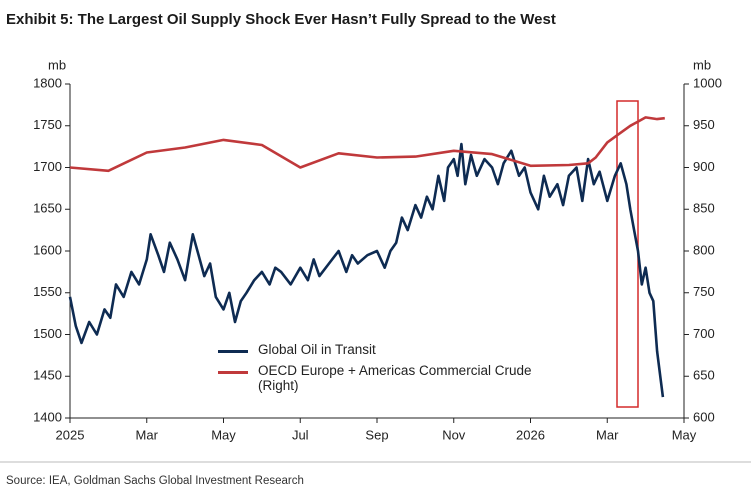 Image resolution: width=751 pixels, height=496 pixels. What do you see at coordinates (530, 434) in the screenshot?
I see `x-tick-label: 2026` at bounding box center [530, 434].